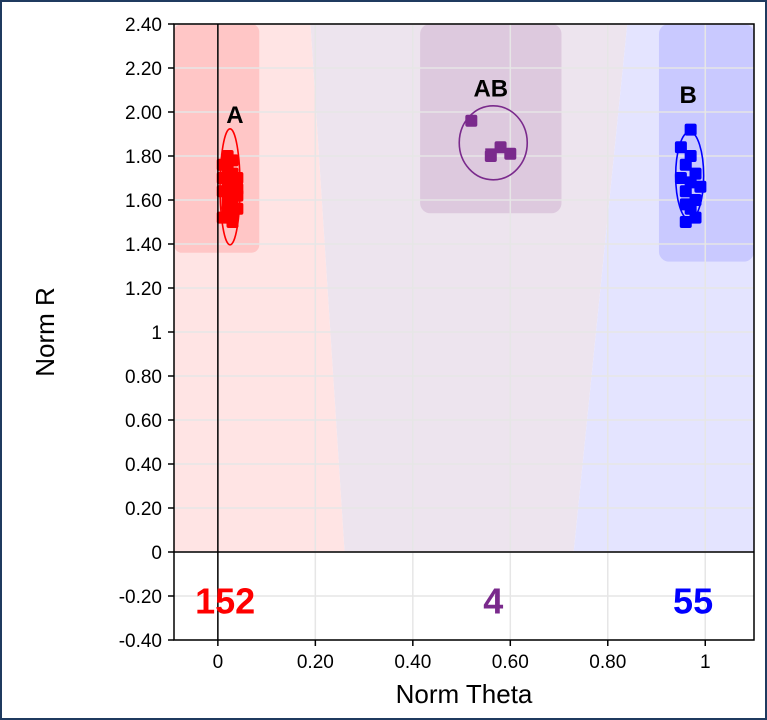  I want to click on x-tick-label: 0, so click(218, 662).